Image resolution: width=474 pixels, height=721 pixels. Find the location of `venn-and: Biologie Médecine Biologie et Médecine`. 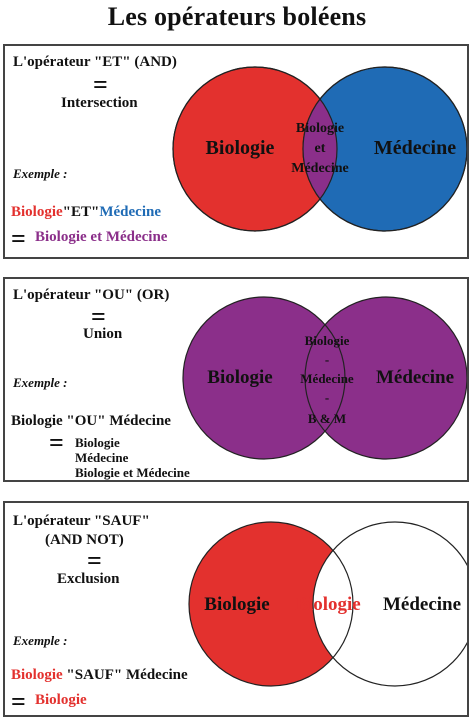

venn-and: Biologie Médecine Biologie et Médecine is located at coordinates (319, 149).